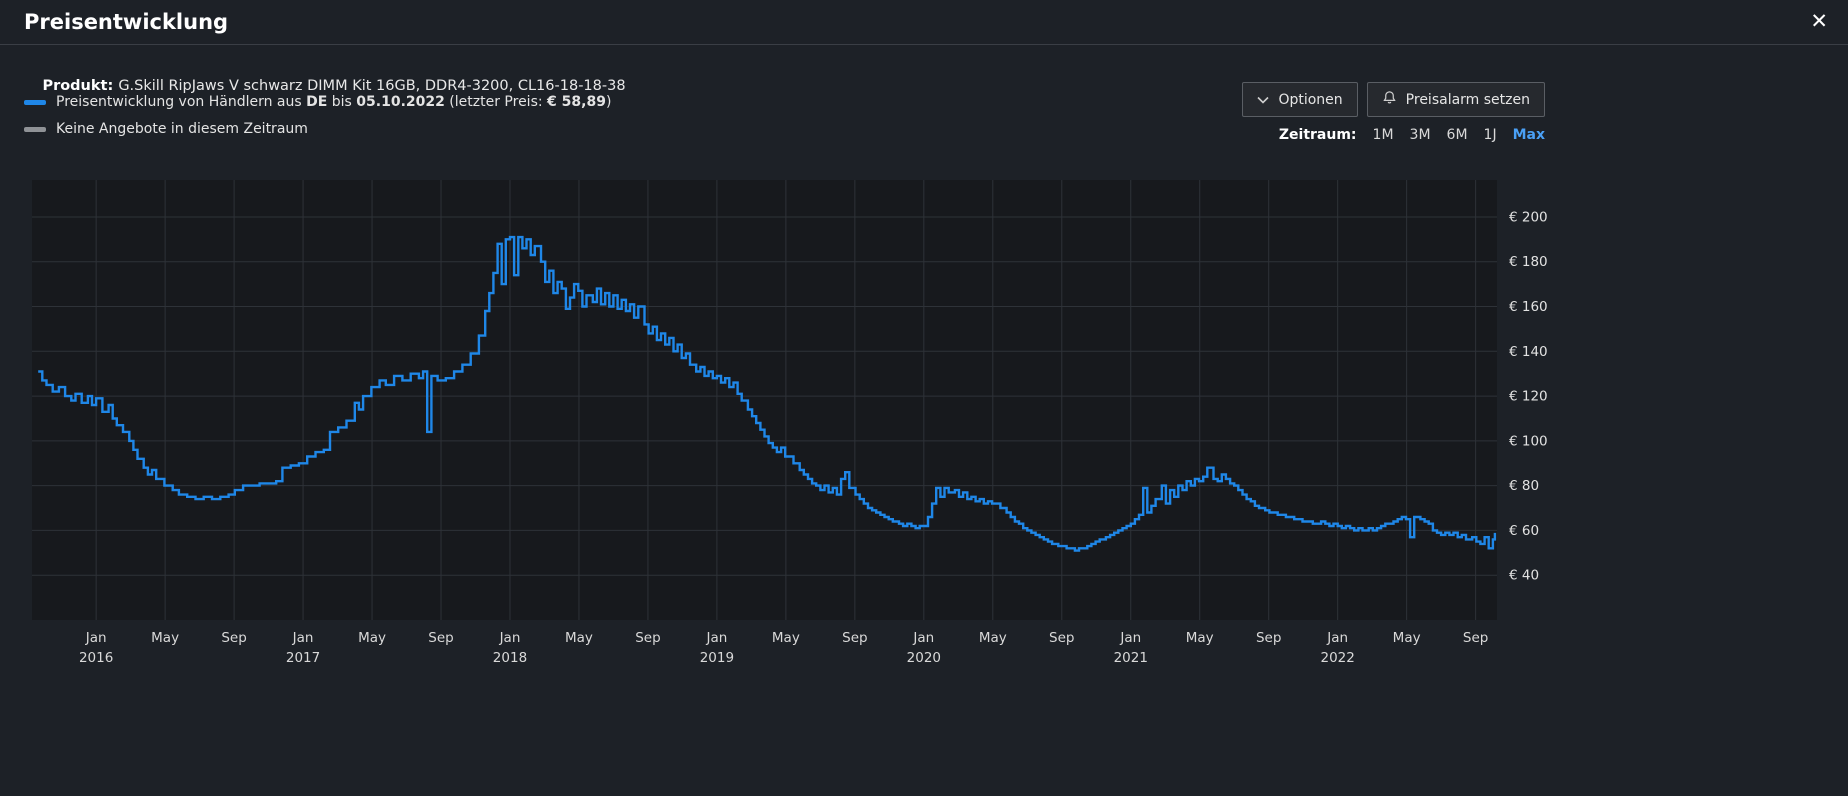 The image size is (1848, 796). I want to click on svg-text: € 80, so click(1524, 486).